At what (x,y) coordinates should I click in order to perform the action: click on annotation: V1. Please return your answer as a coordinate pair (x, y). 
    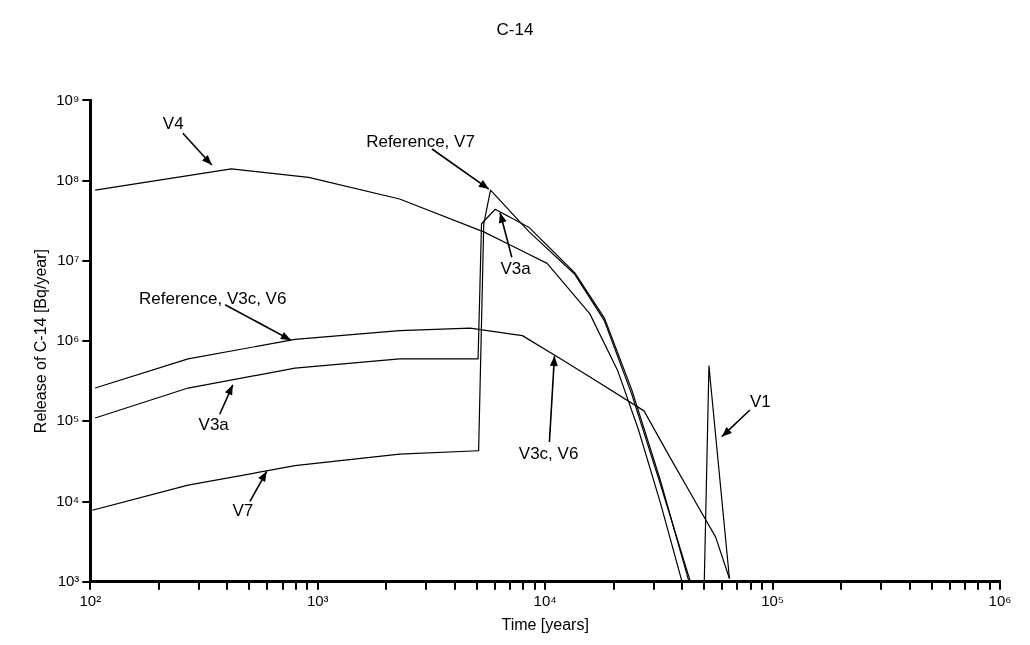
    Looking at the image, I should click on (760, 401).